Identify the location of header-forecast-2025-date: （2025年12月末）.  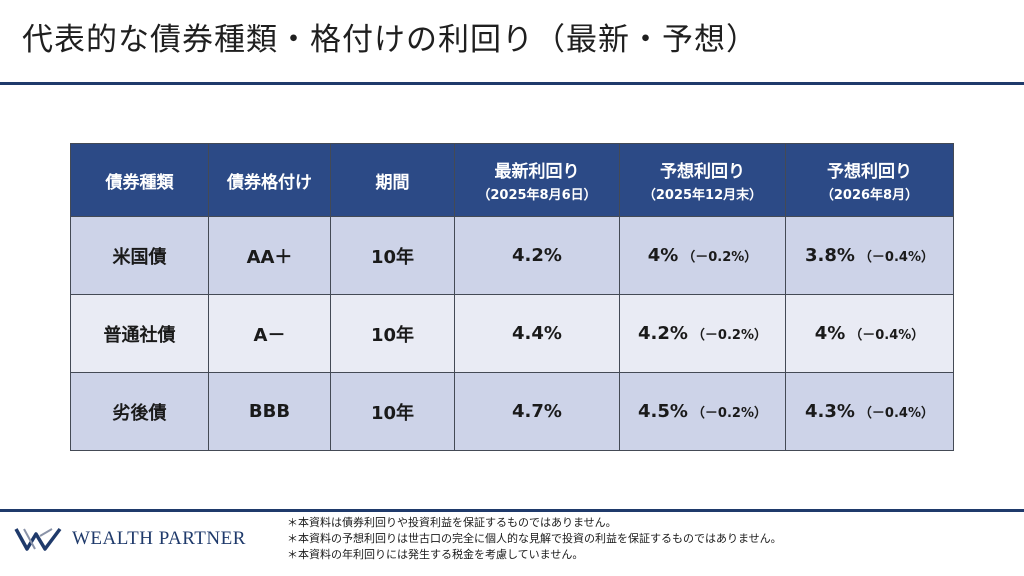
(702, 195).